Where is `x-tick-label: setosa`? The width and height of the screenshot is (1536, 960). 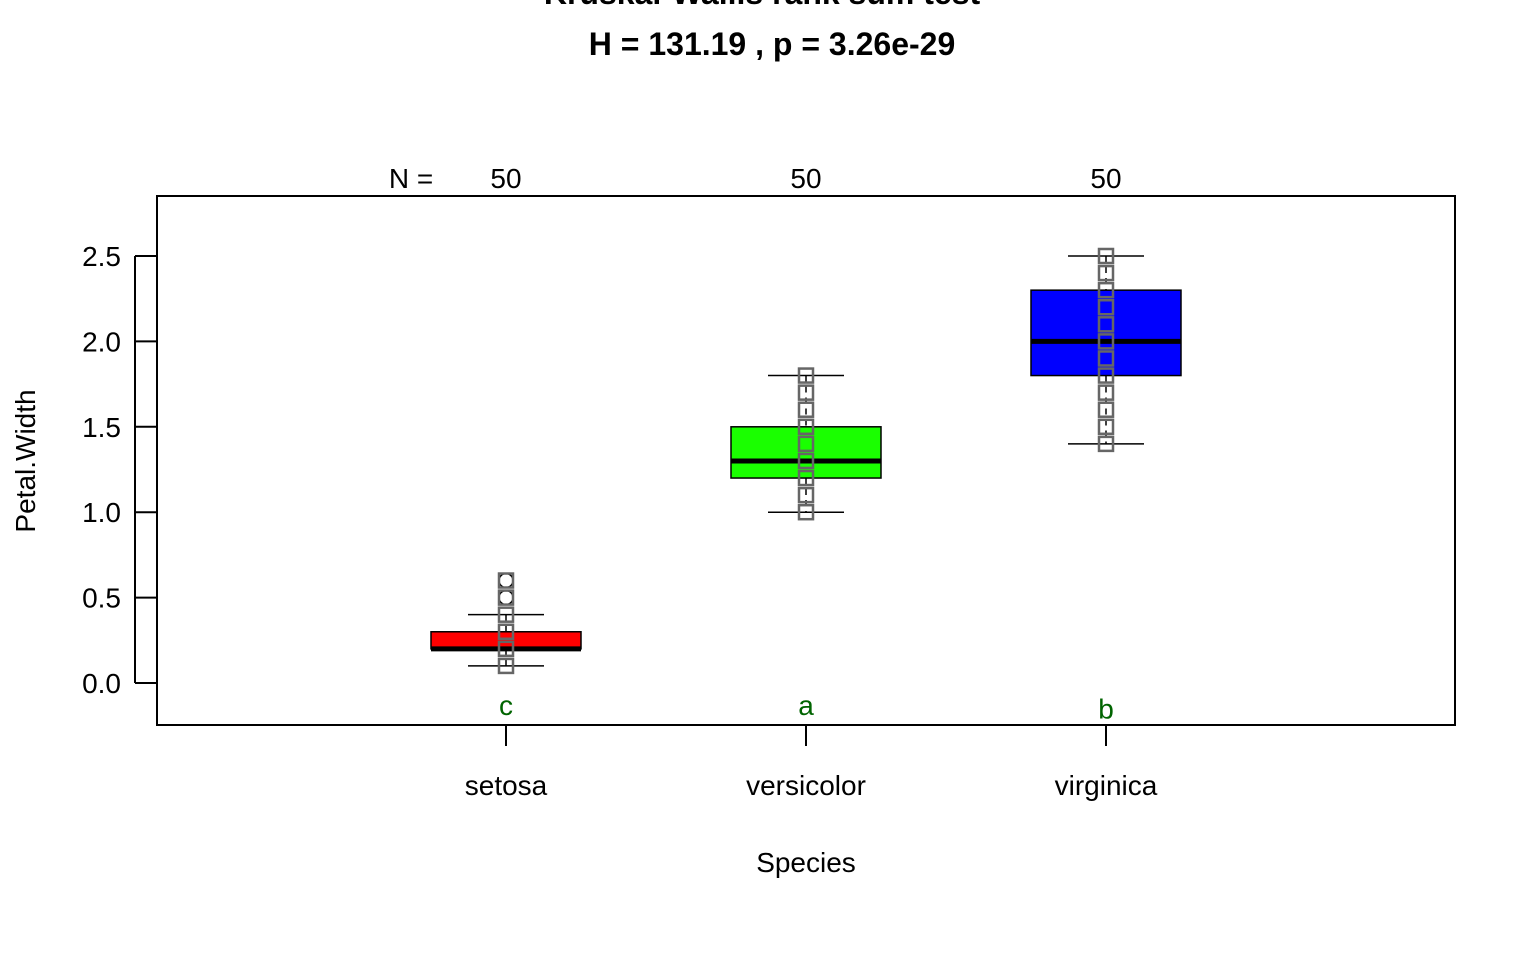
x-tick-label: setosa is located at coordinates (506, 785).